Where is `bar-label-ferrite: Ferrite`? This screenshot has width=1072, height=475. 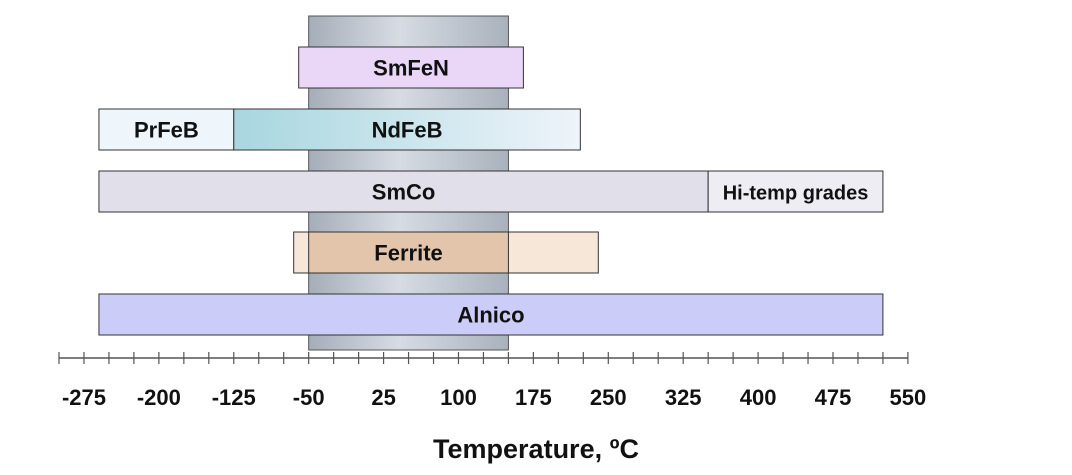
bar-label-ferrite: Ferrite is located at coordinates (408, 253).